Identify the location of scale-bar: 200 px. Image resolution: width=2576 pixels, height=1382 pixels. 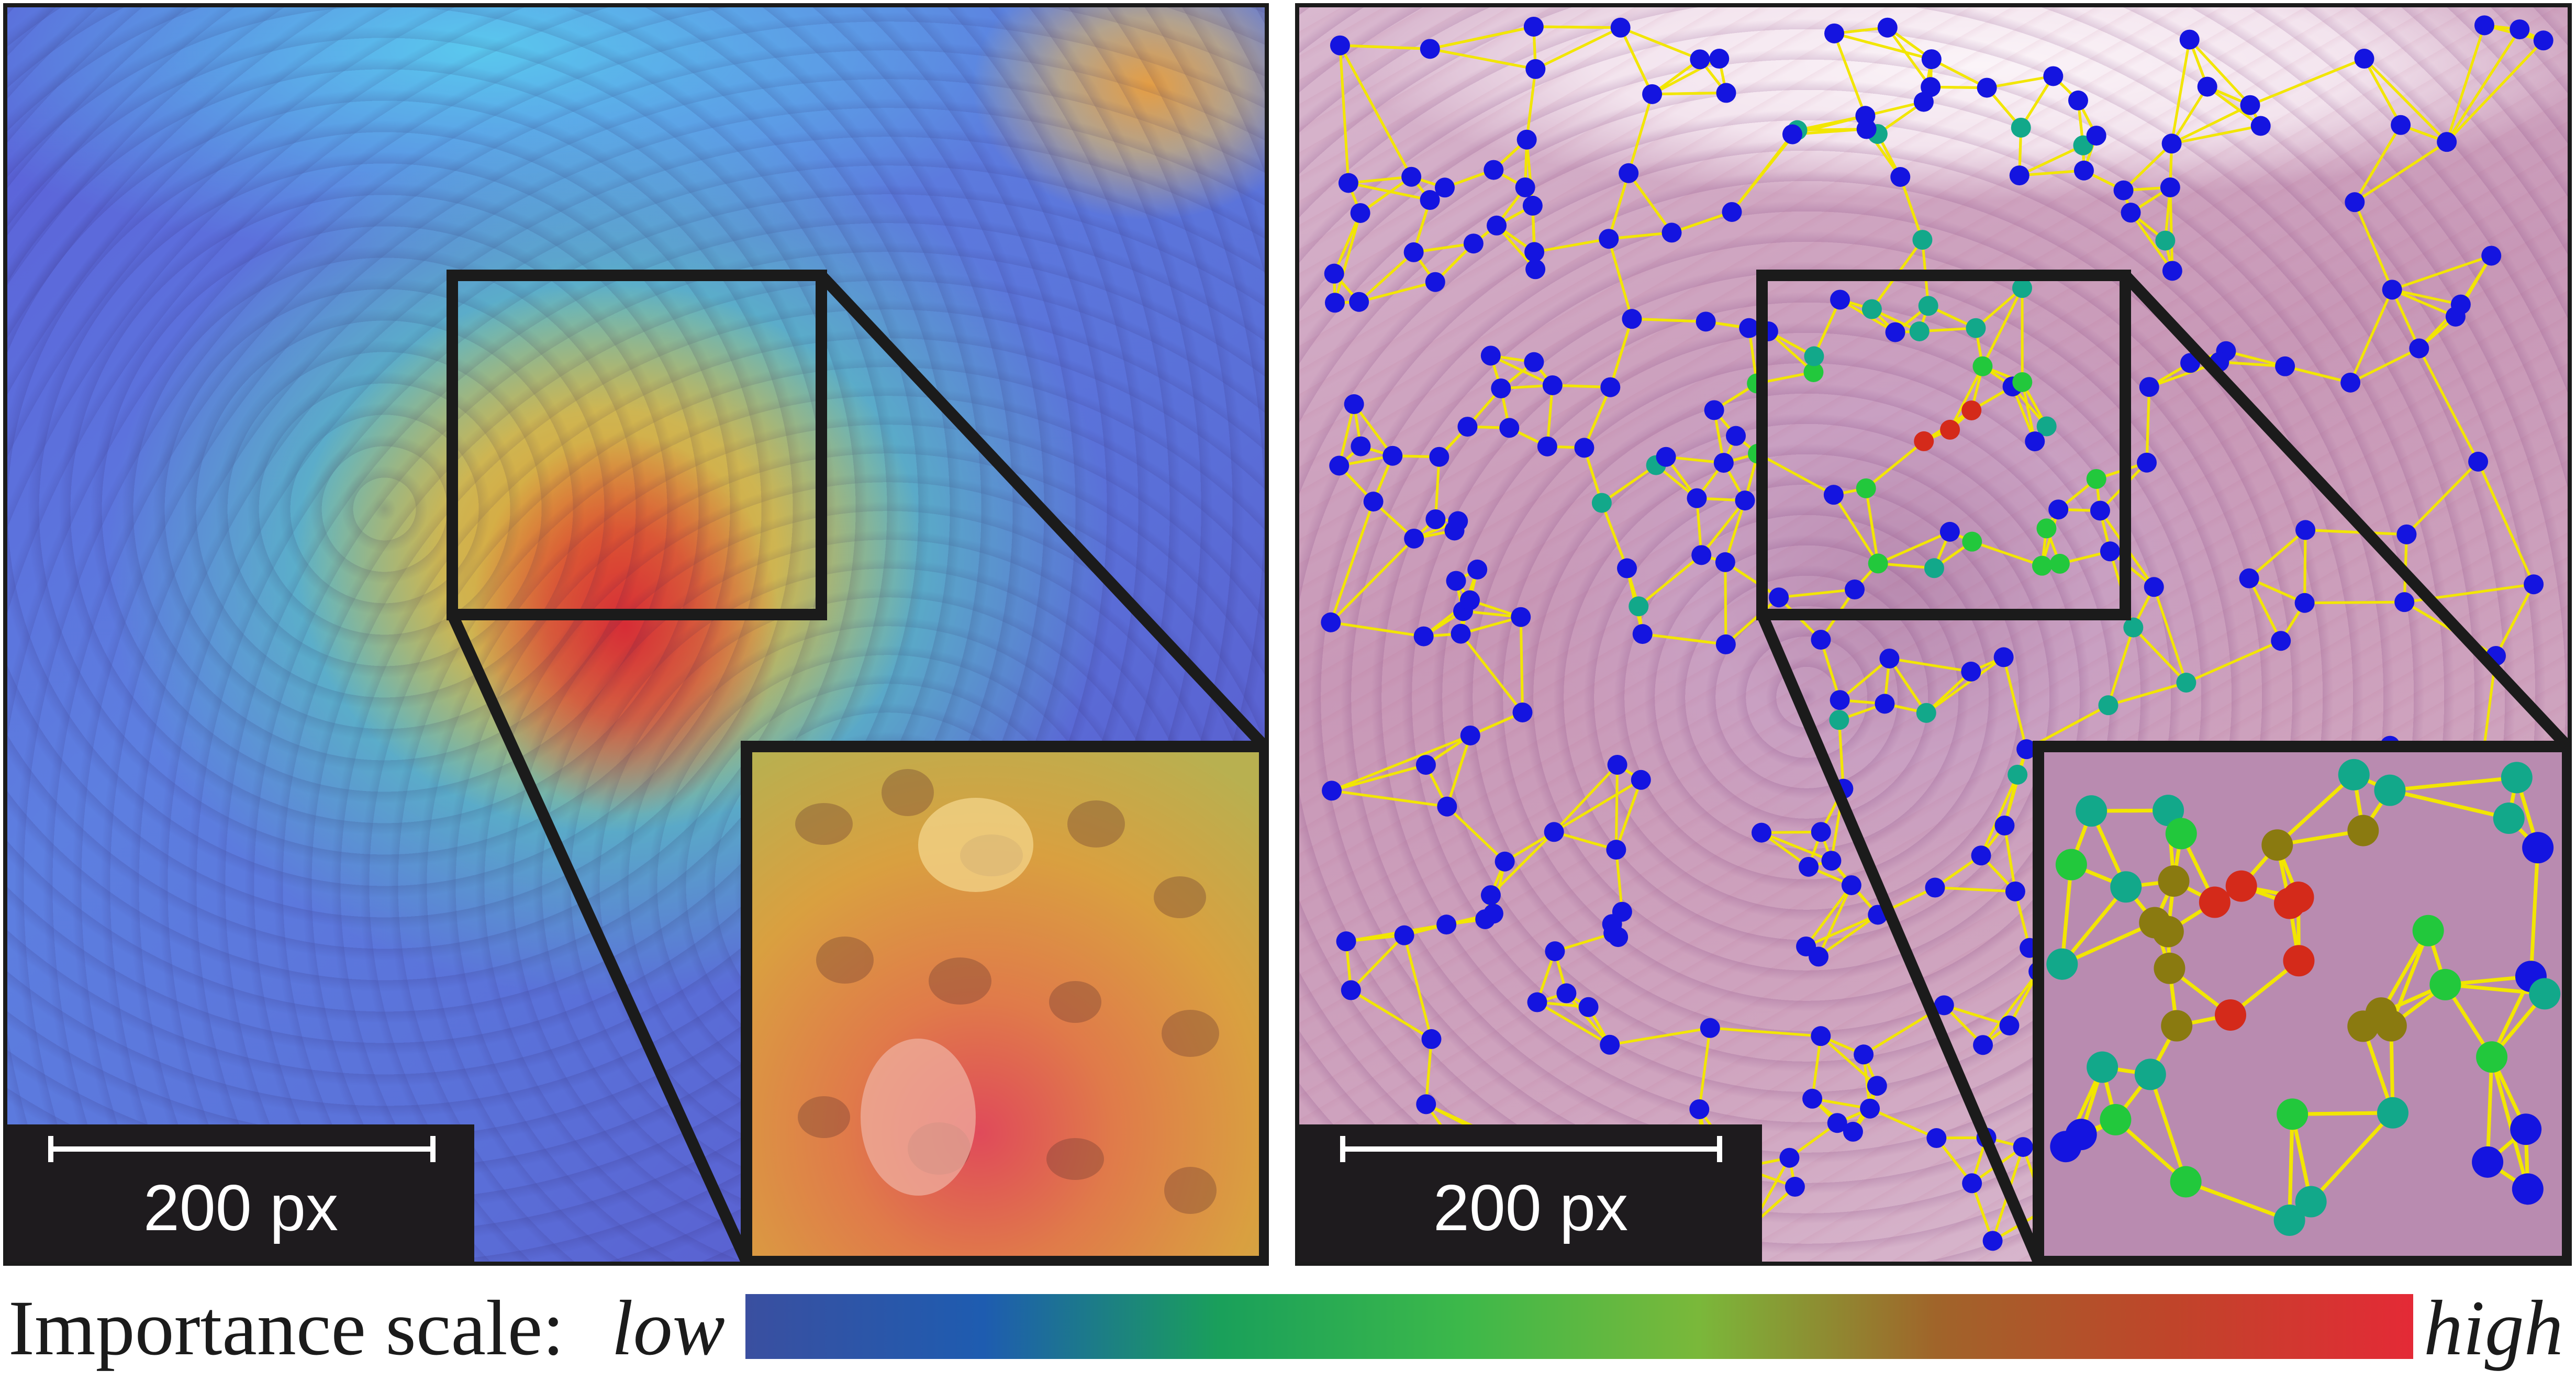
(1530, 1193).